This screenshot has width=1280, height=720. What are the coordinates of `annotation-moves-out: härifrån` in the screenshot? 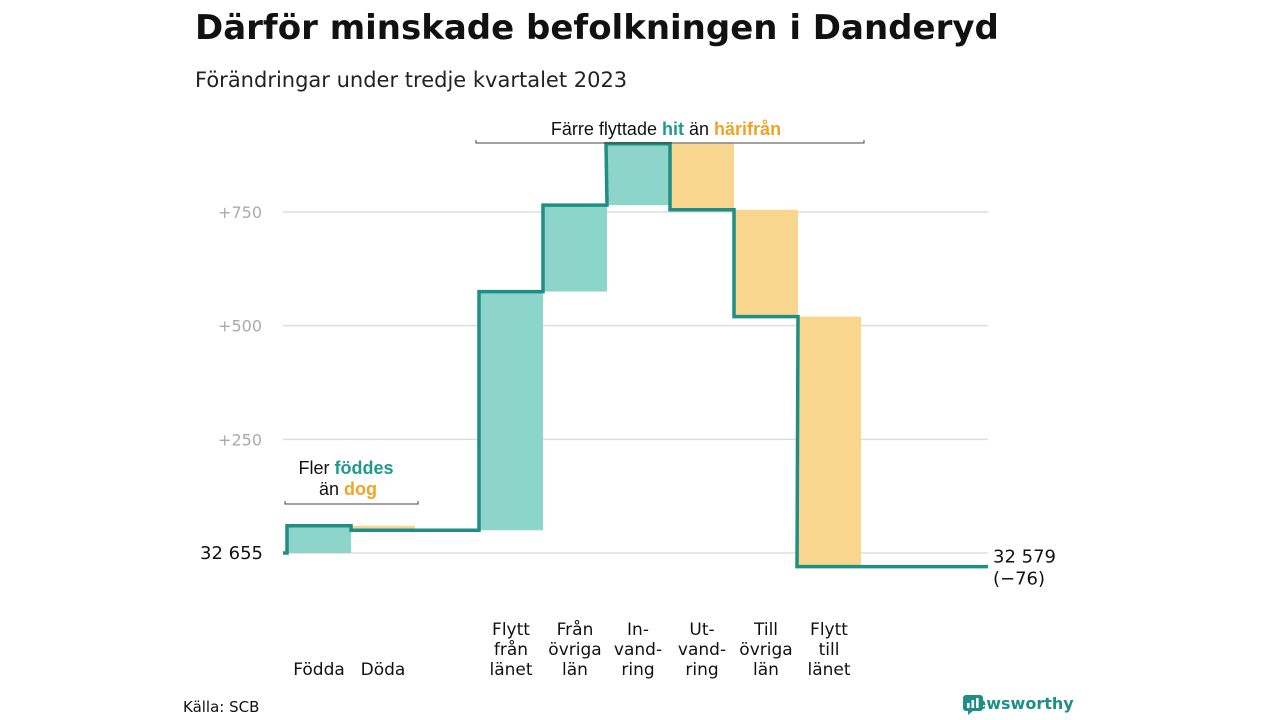 It's located at (747, 129).